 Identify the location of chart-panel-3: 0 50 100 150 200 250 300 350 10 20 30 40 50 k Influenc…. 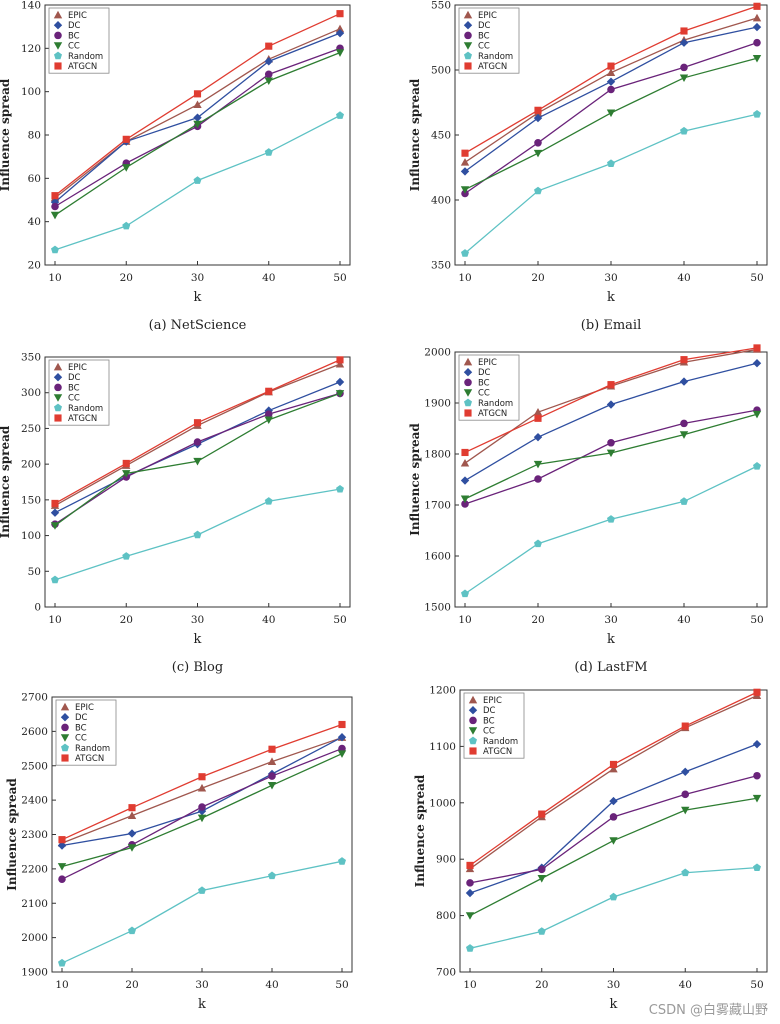
(175, 513).